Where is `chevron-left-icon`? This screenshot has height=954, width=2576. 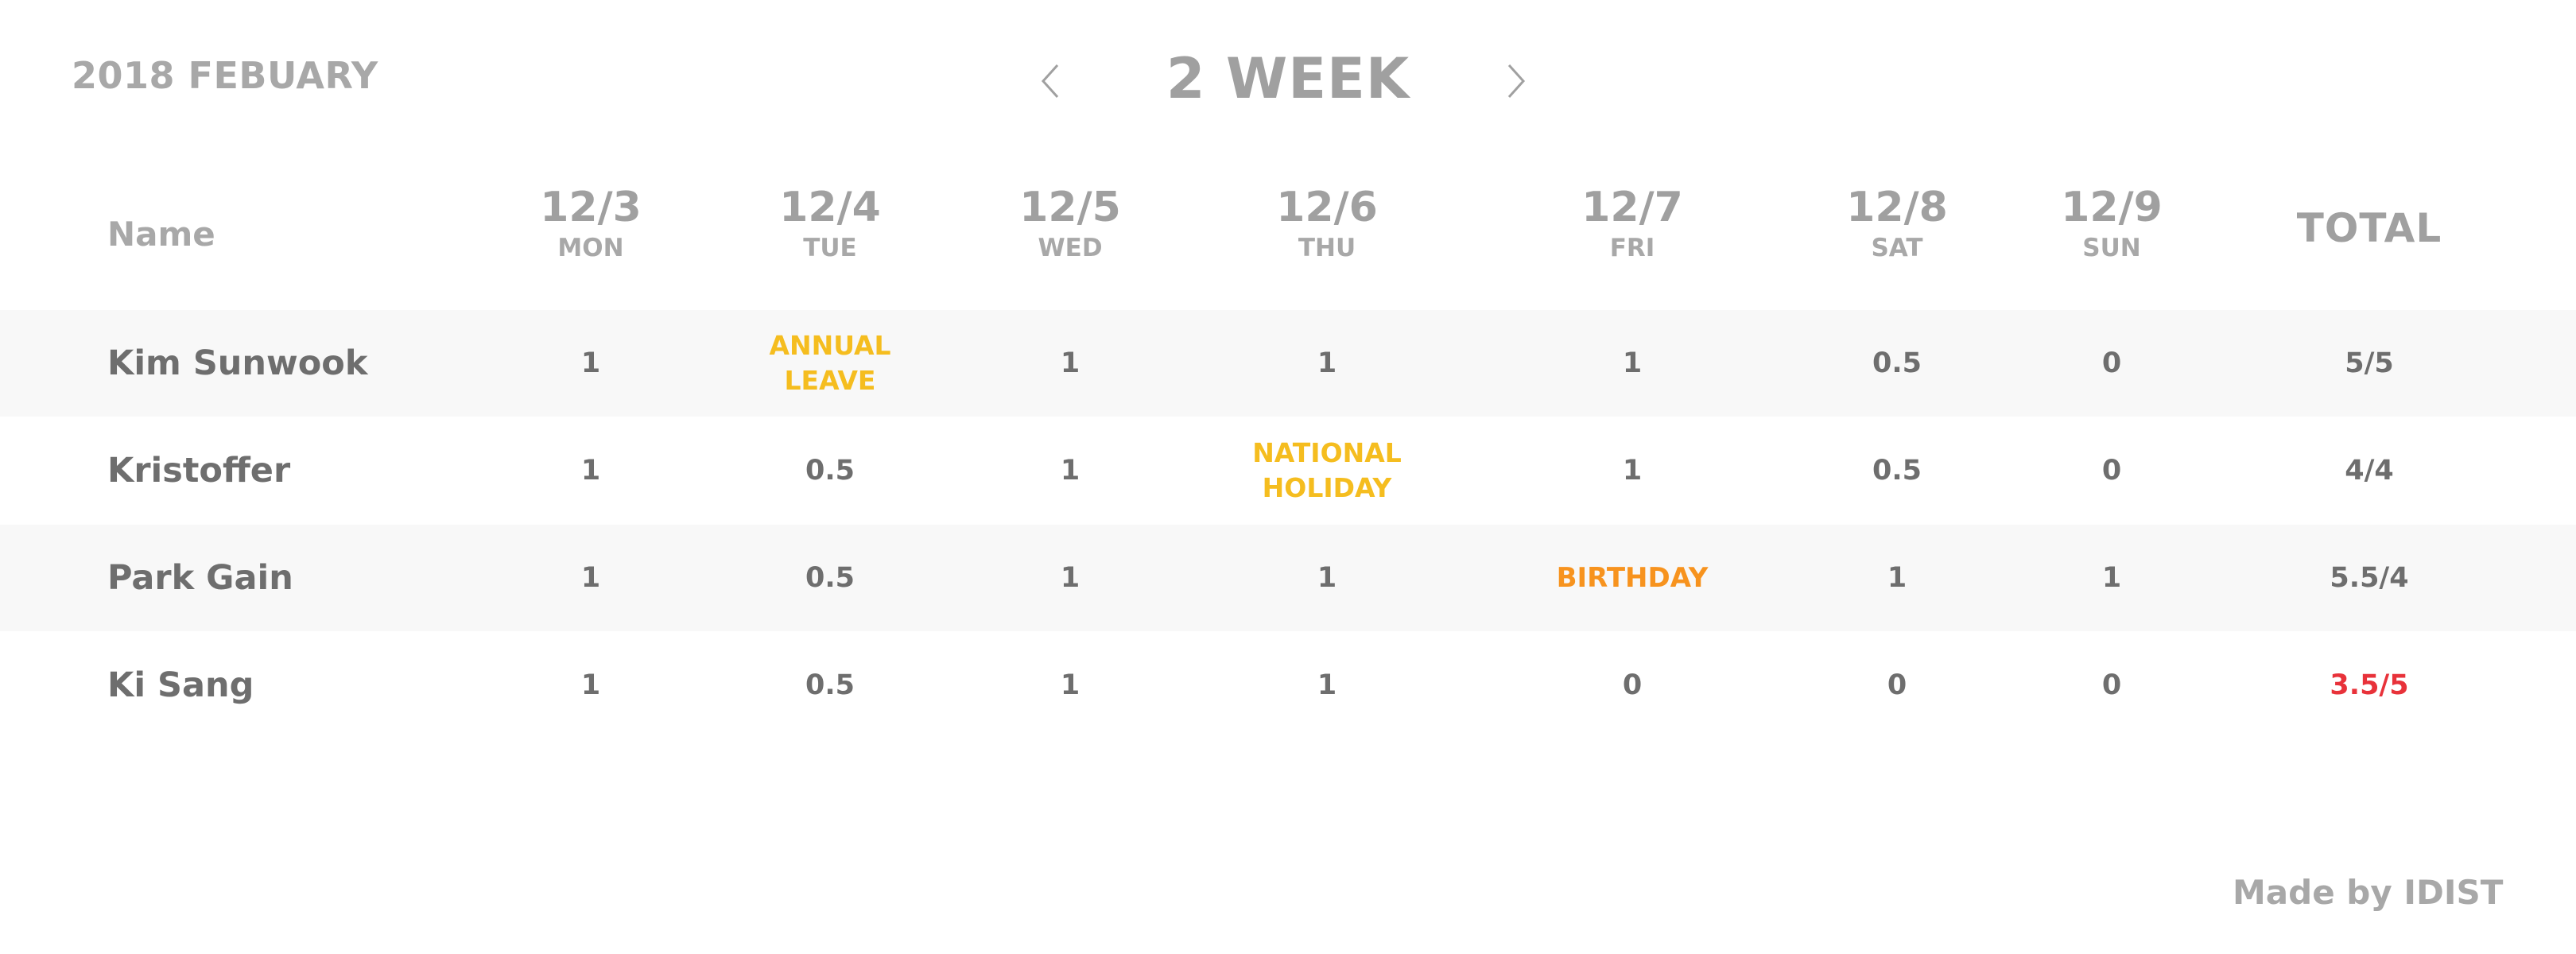 chevron-left-icon is located at coordinates (1051, 81).